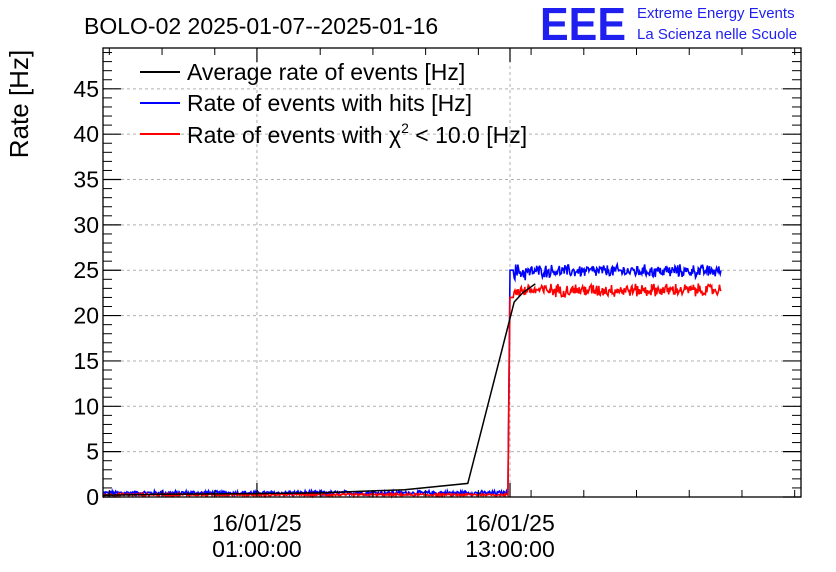 This screenshot has height=572, width=836. I want to click on legend-chi2-superscript: 2, so click(405, 128).